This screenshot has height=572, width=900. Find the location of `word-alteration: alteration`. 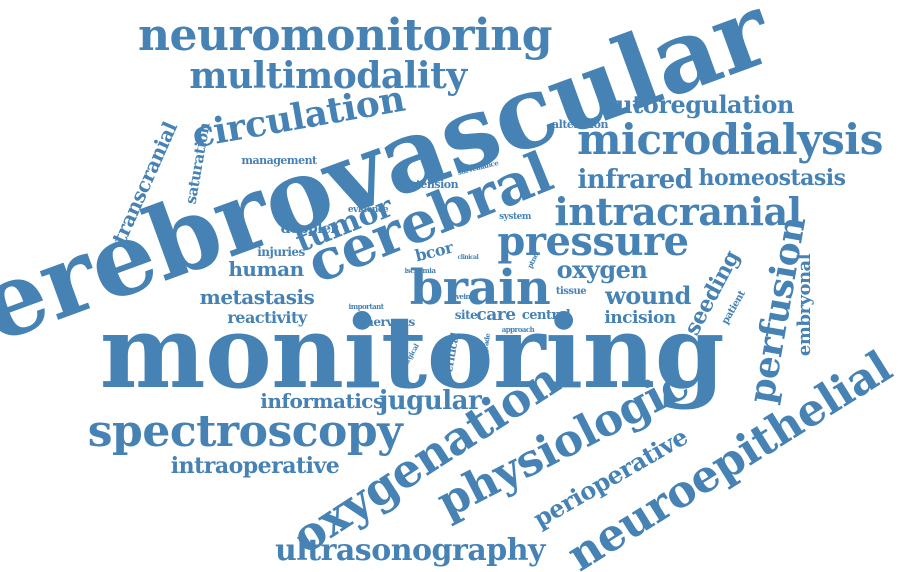

word-alteration: alteration is located at coordinates (580, 124).